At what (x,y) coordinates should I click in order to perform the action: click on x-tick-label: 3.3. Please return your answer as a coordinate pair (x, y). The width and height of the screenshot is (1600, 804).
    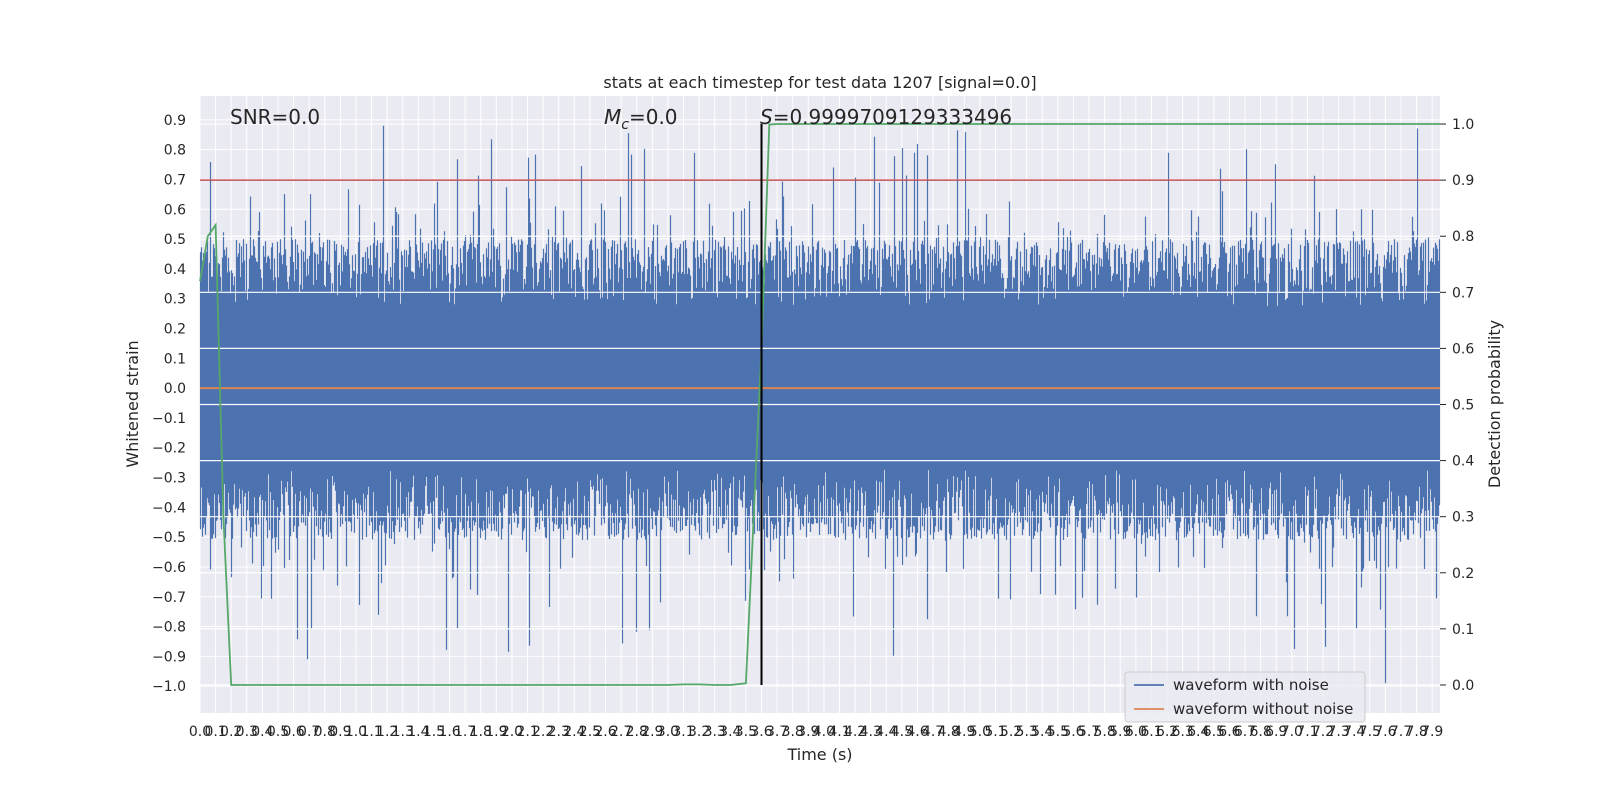
    Looking at the image, I should click on (715, 732).